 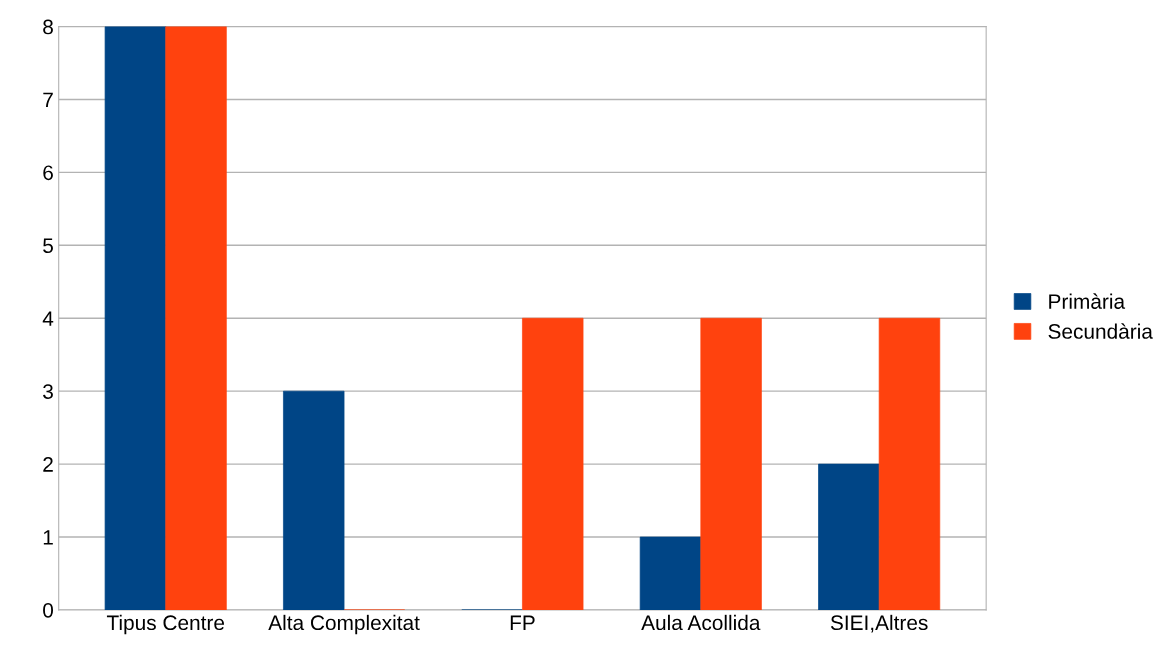 What do you see at coordinates (1100, 331) in the screenshot?
I see `legend-label: Secundària` at bounding box center [1100, 331].